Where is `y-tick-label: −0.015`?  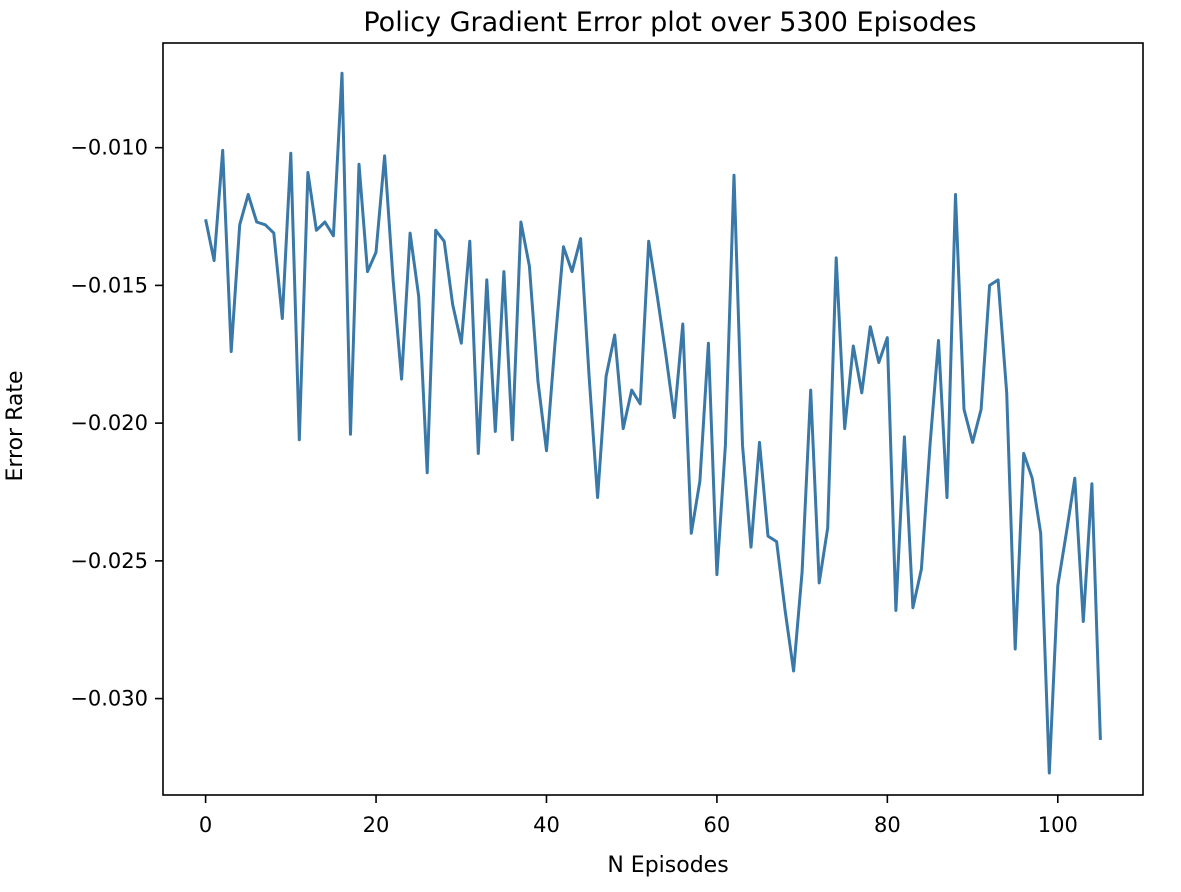 y-tick-label: −0.015 is located at coordinates (109, 285).